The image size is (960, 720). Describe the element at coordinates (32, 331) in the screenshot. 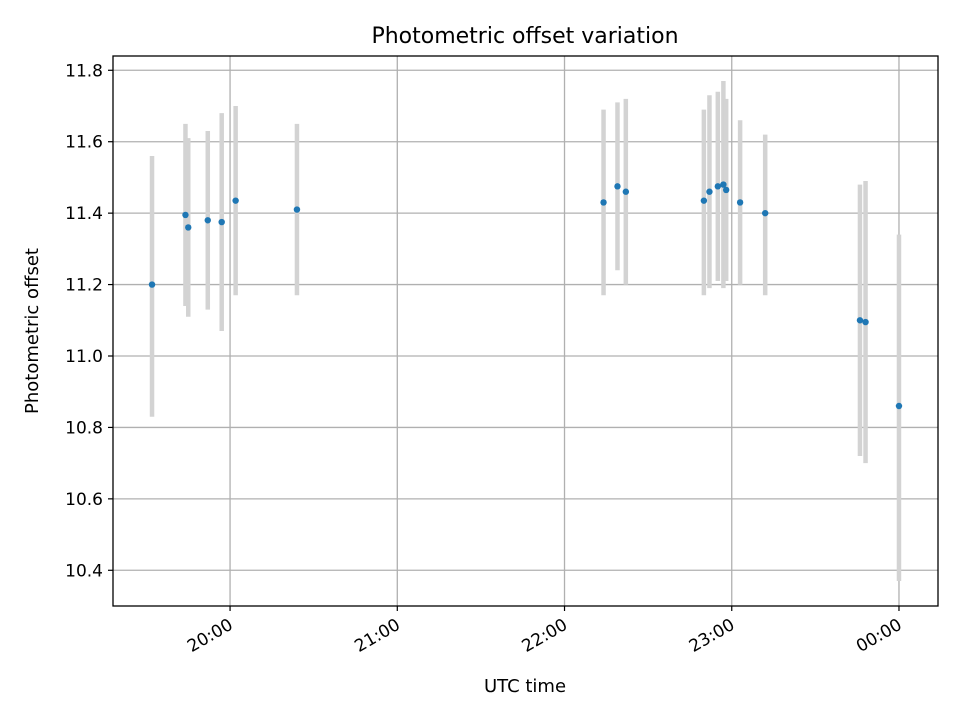

I see `y-axis-label: Photometric offset` at that location.